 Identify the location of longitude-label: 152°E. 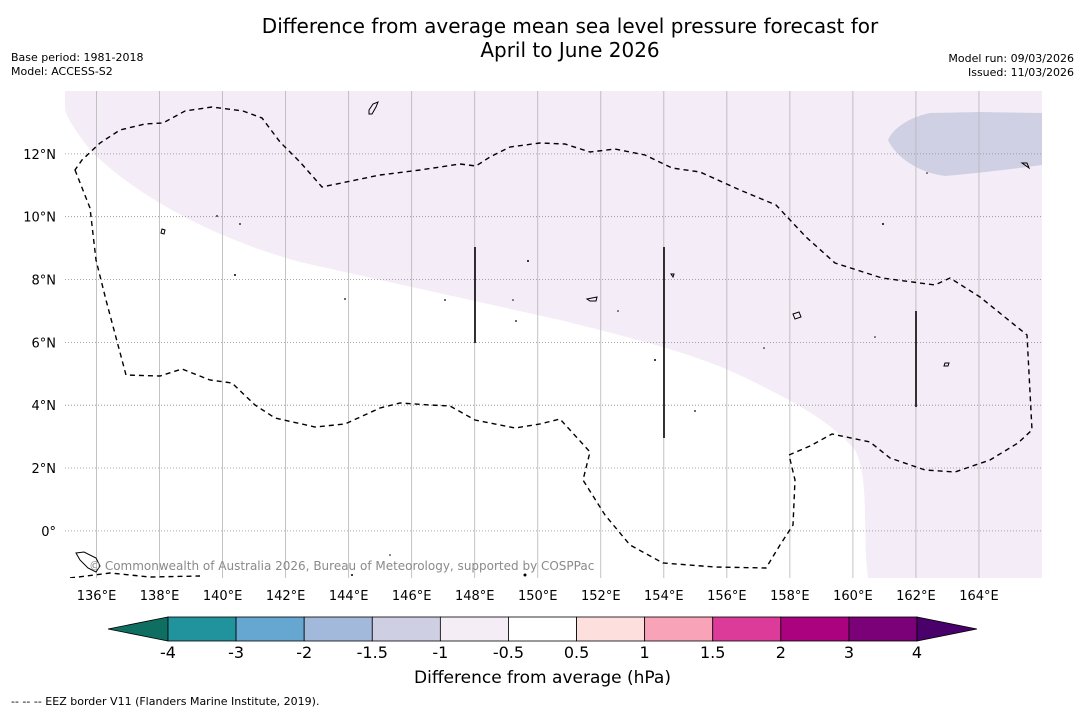
(601, 596).